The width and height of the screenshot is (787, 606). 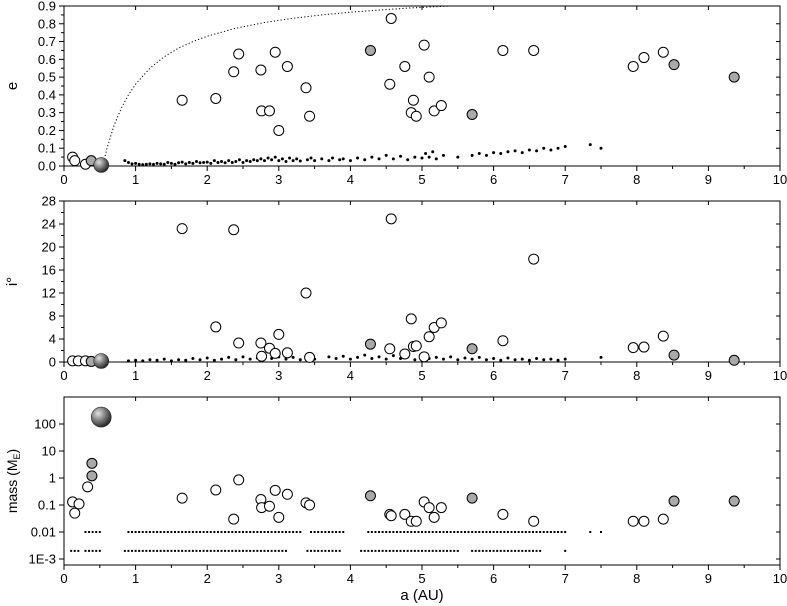 What do you see at coordinates (47, 166) in the screenshot?
I see `y-tick-label: 0.0` at bounding box center [47, 166].